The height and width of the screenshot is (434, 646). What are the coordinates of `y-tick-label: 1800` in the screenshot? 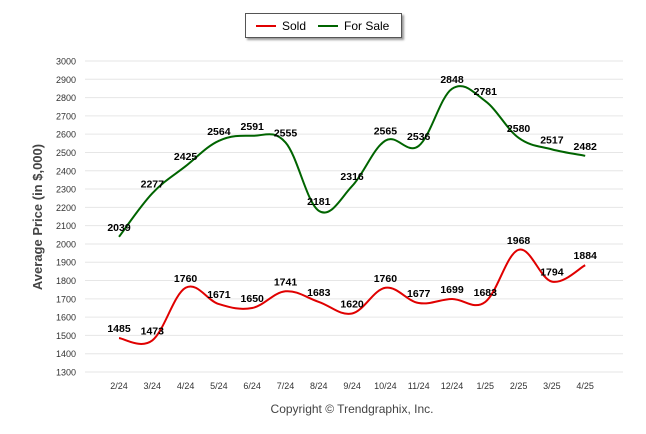 It's located at (66, 281).